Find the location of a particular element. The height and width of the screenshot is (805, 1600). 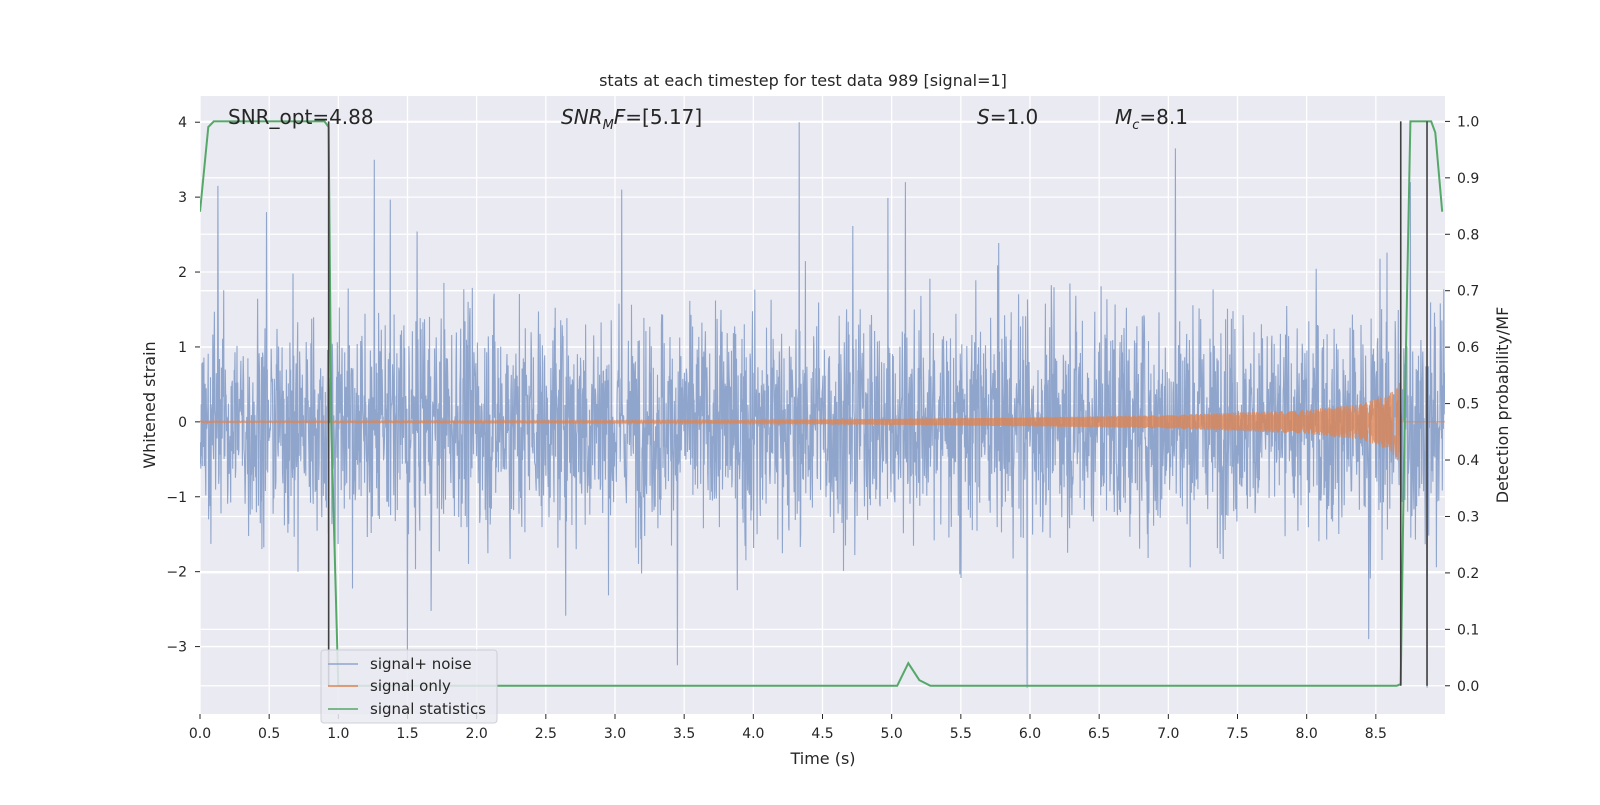

x-tick-label: 3.0 is located at coordinates (615, 734).